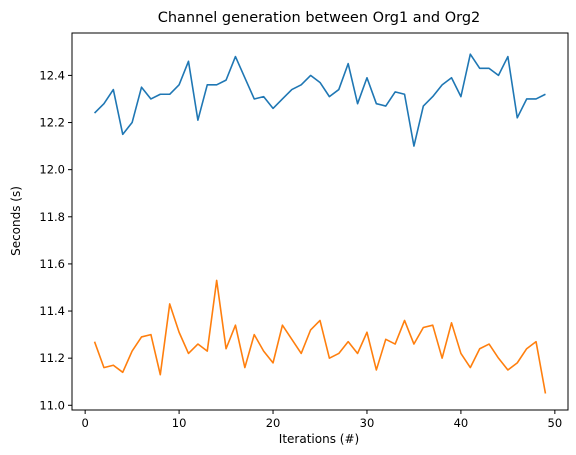  What do you see at coordinates (179, 423) in the screenshot?
I see `x-tick-label: 10` at bounding box center [179, 423].